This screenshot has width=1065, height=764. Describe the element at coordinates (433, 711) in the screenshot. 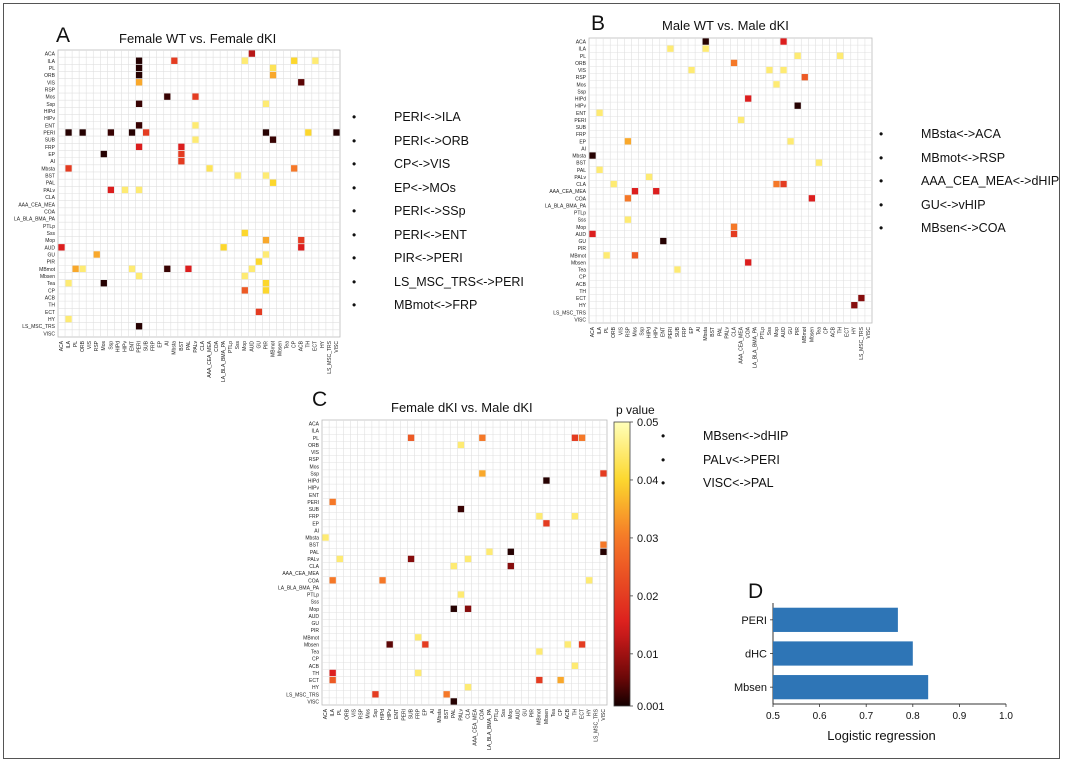

I see `heatmap-col-label: AI` at that location.